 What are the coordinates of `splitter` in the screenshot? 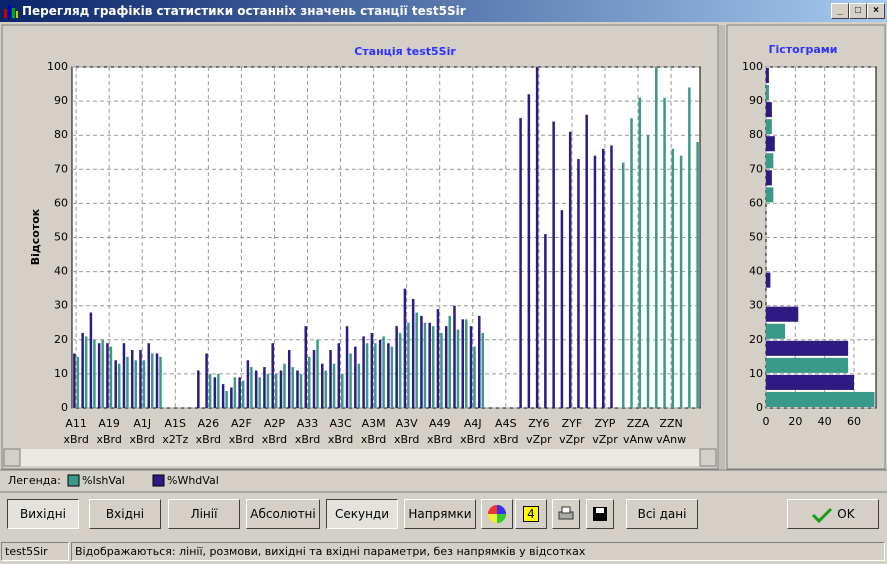 It's located at (722, 247).